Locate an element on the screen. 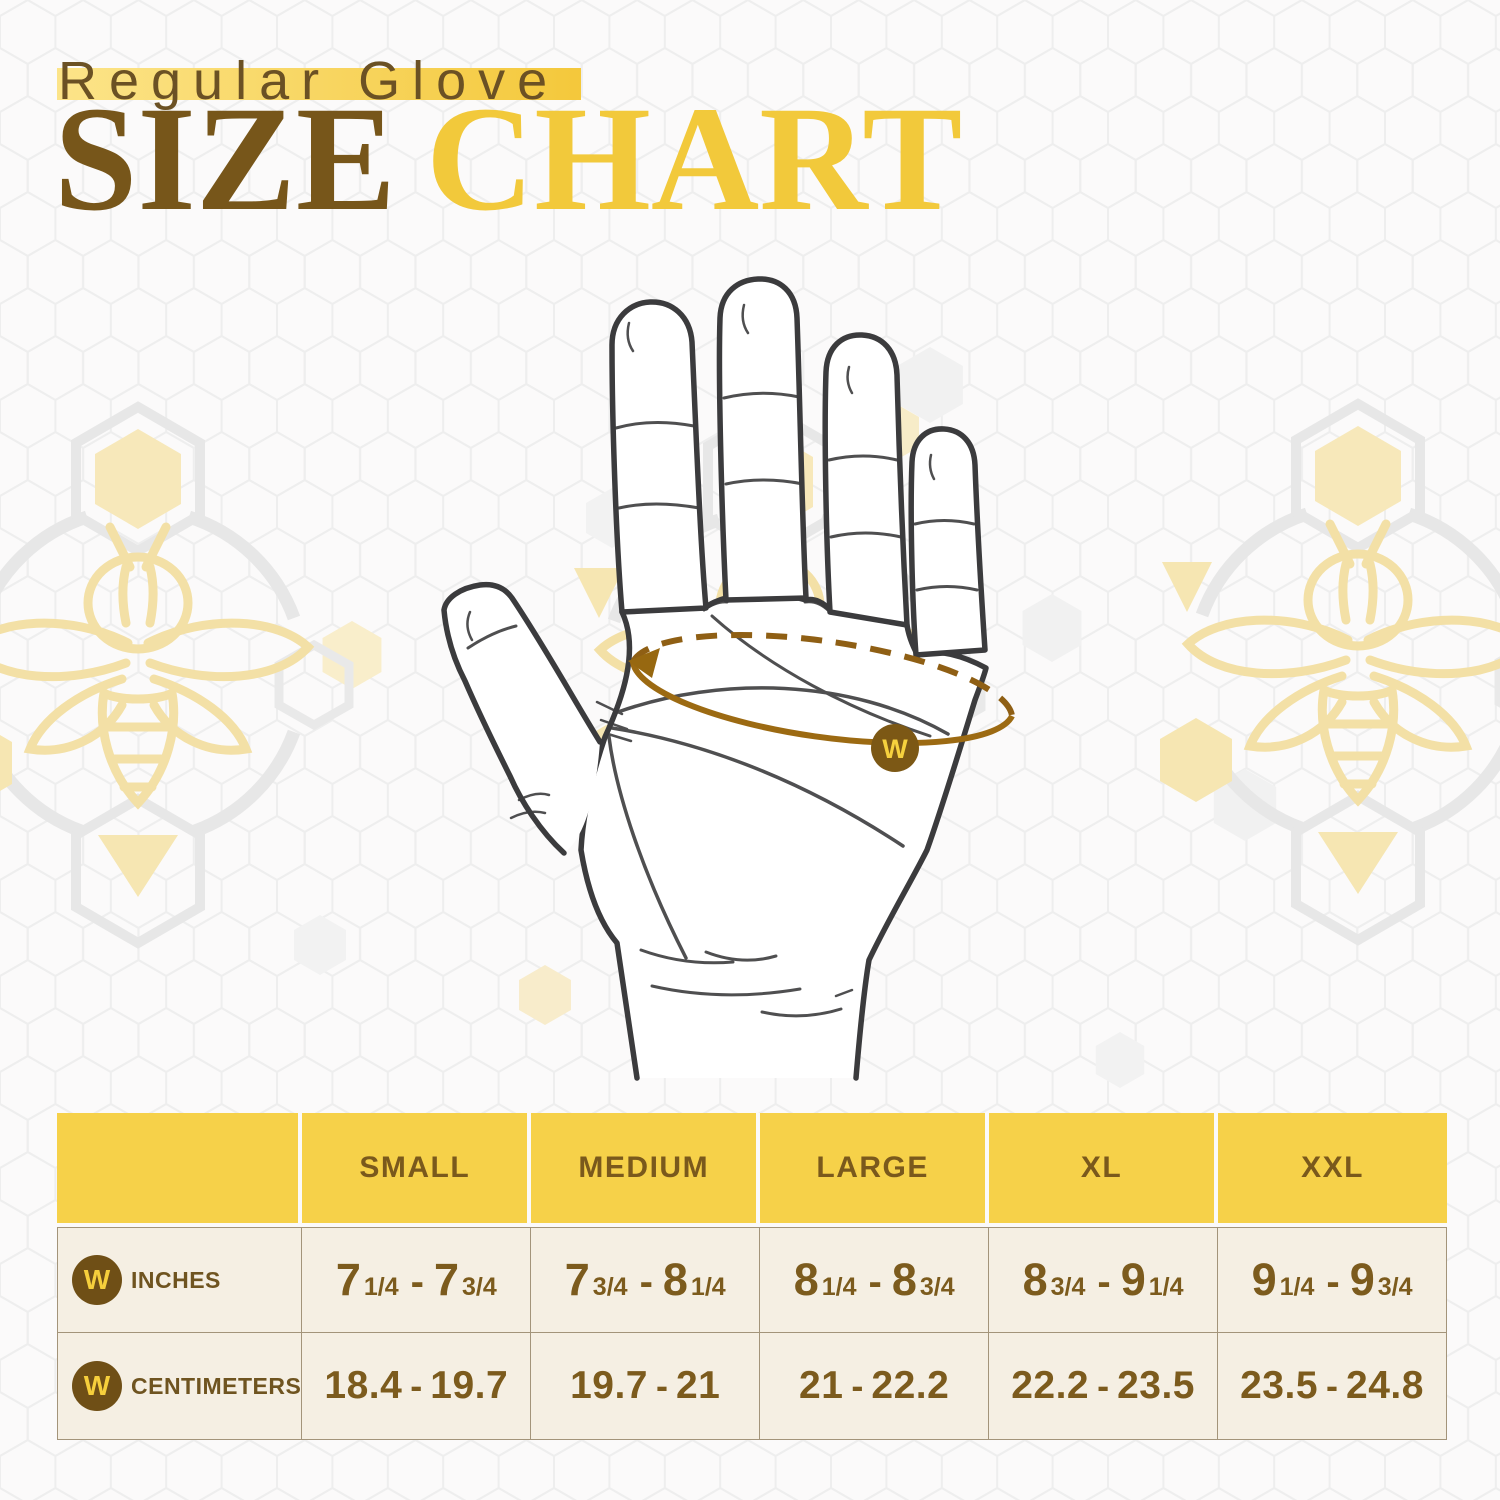 Image resolution: width=1500 pixels, height=1500 pixels. title-eyebrow: Regular Glove is located at coordinates (309, 81).